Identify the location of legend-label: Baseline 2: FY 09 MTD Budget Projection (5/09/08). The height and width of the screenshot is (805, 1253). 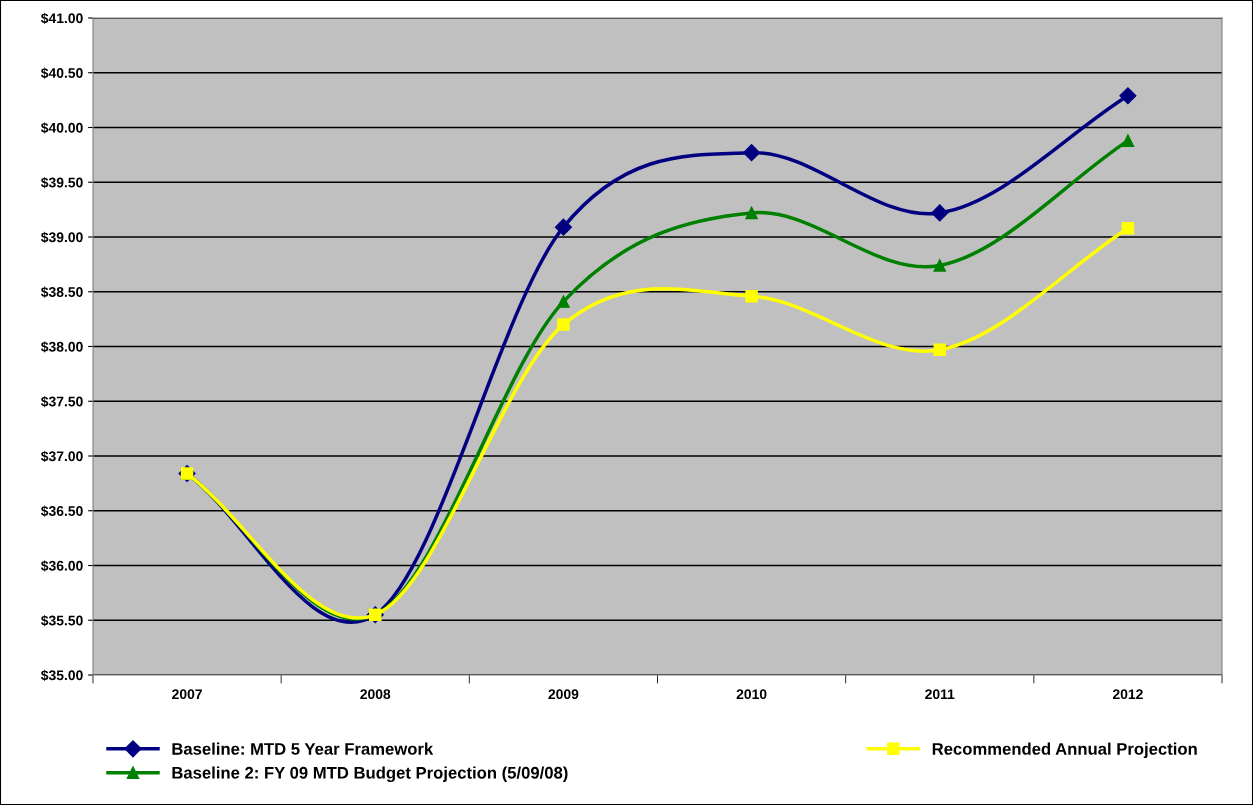
(370, 774).